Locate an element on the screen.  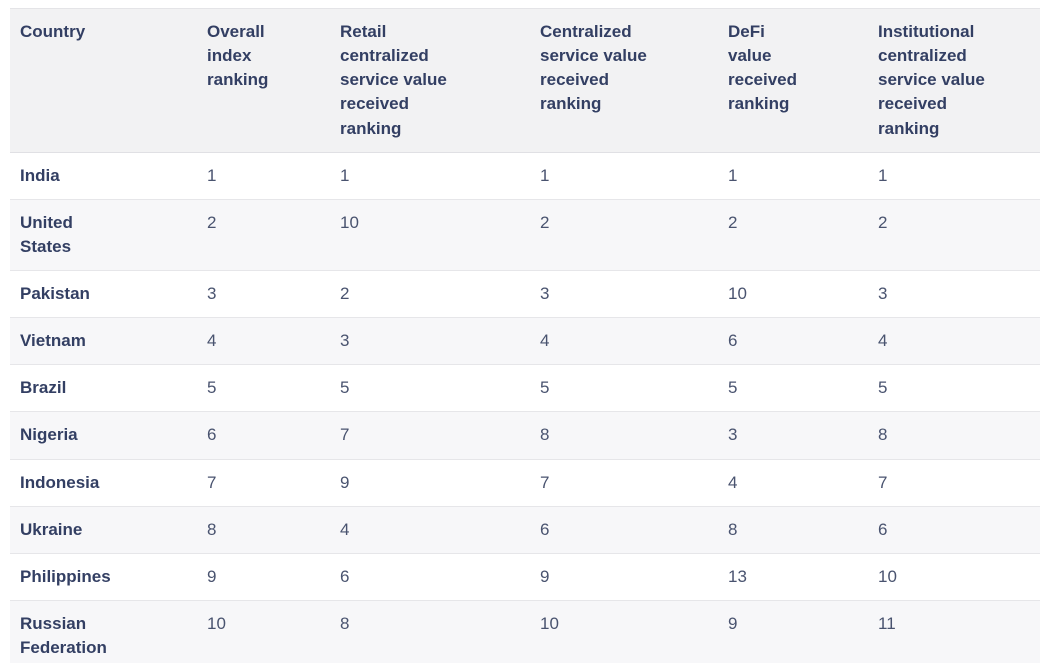
table-row: Brazil 5 5 5 5 5 is located at coordinates (525, 388).